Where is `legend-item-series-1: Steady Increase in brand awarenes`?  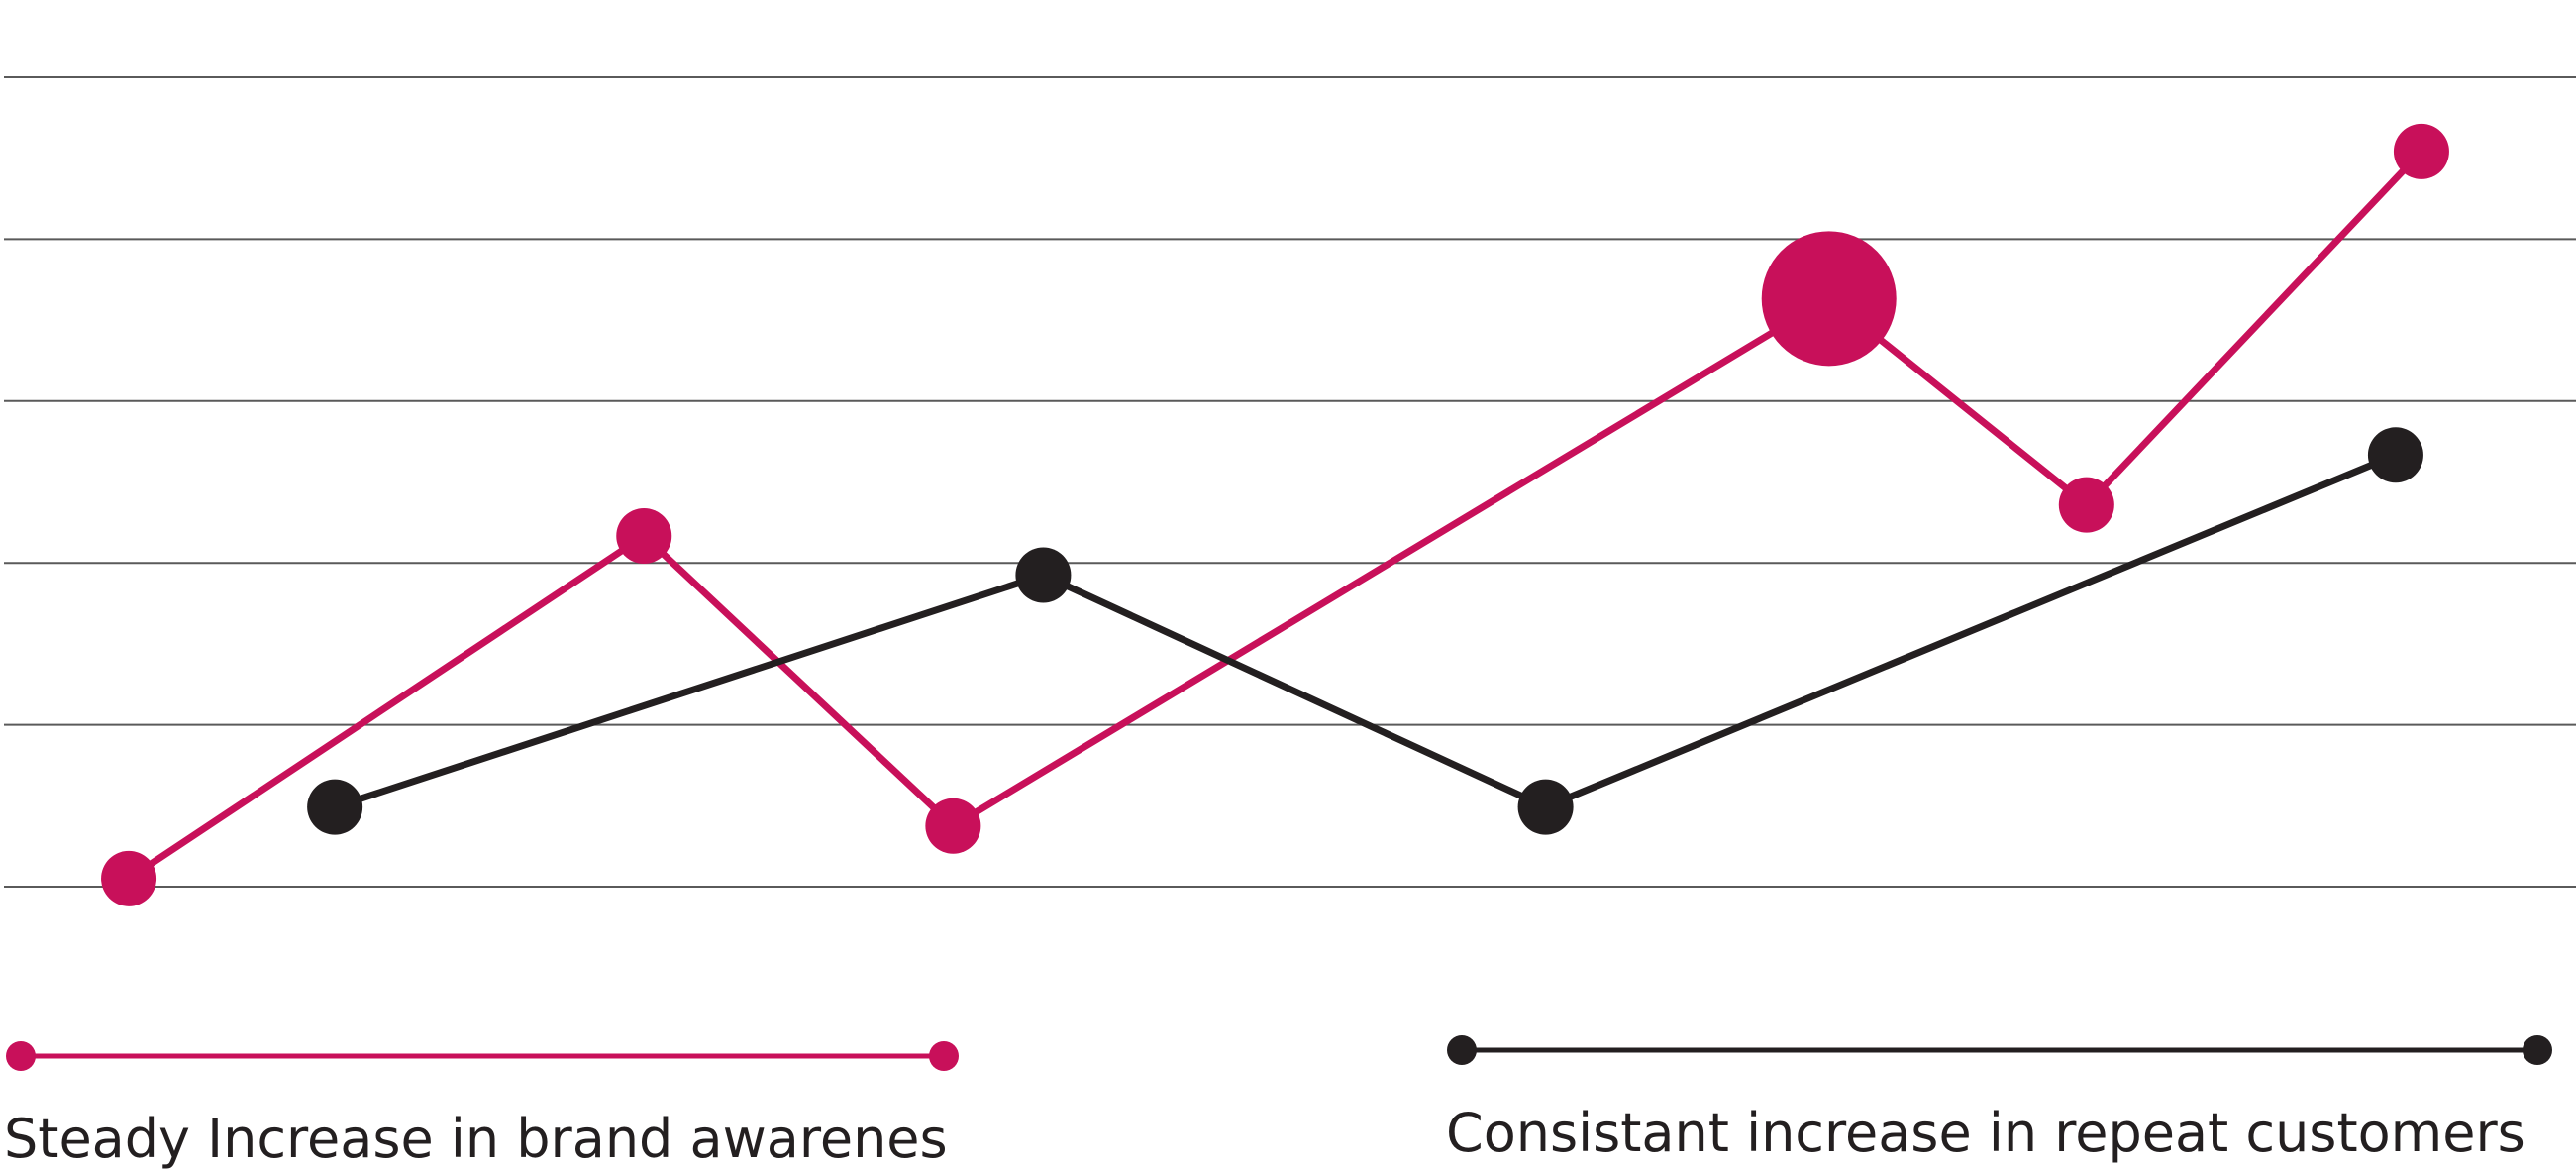
legend-item-series-1: Steady Increase in brand awarenes is located at coordinates (481, 1105).